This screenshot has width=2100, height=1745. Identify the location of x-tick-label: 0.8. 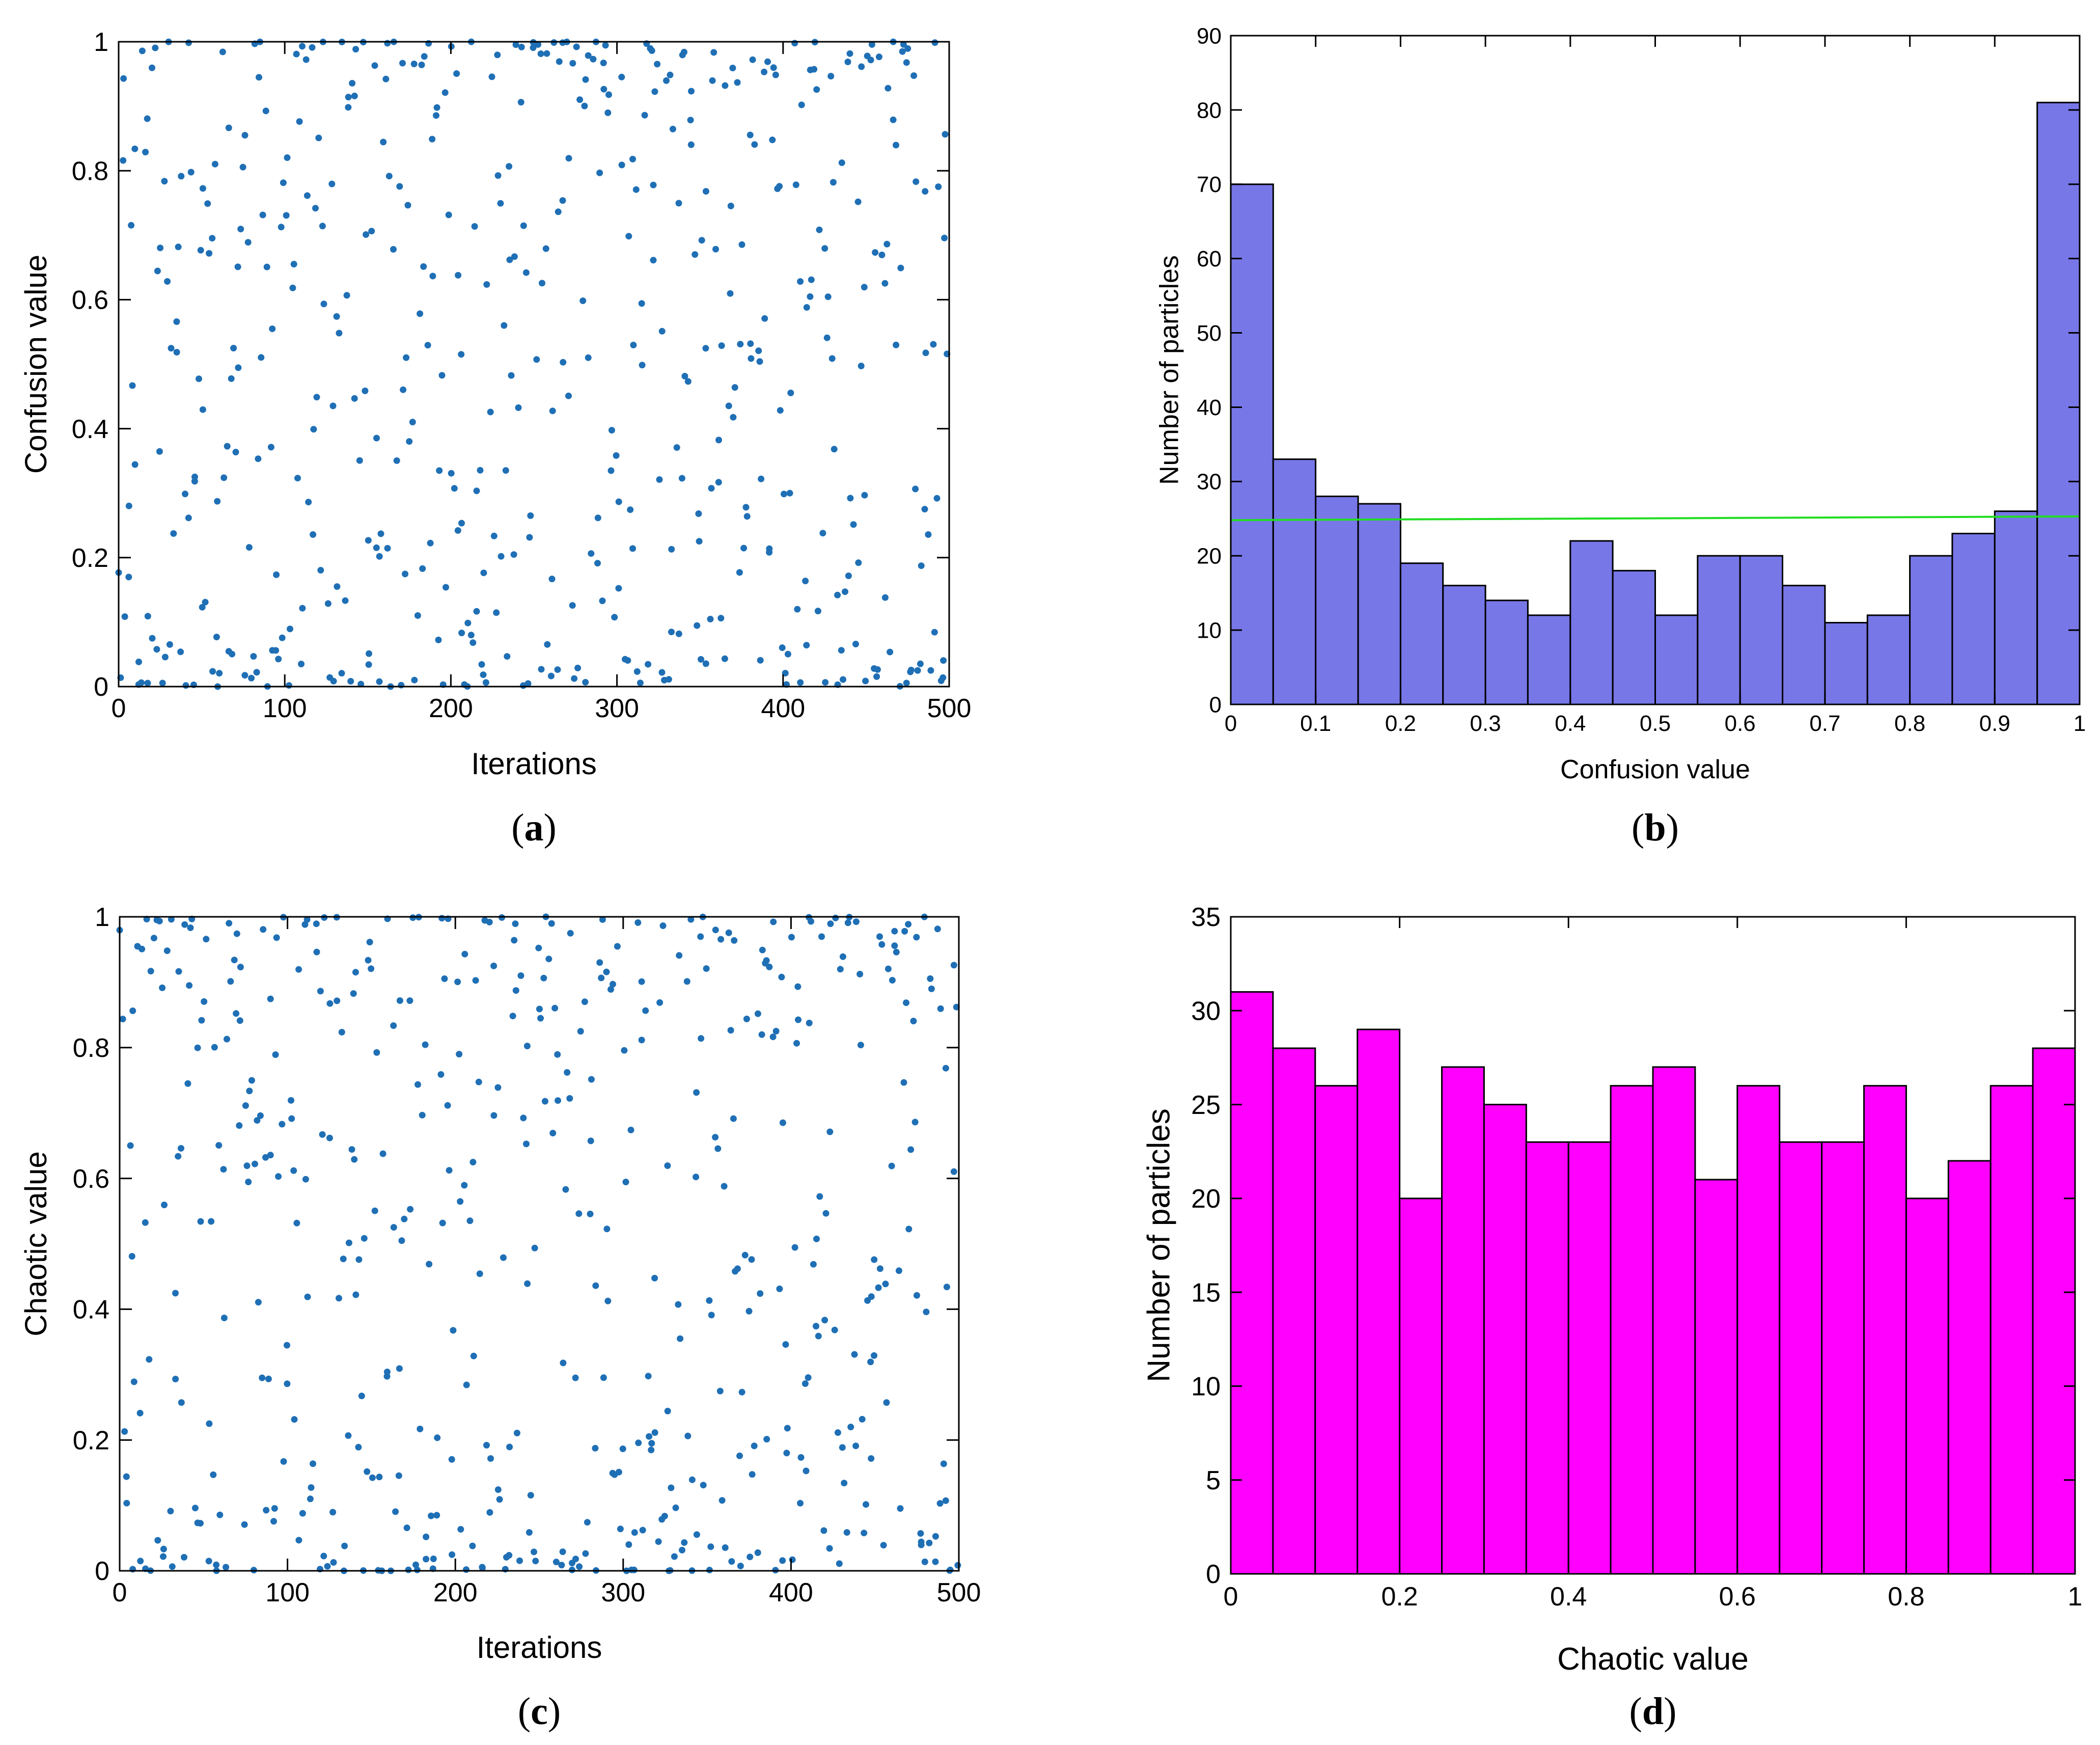
(1906, 1597).